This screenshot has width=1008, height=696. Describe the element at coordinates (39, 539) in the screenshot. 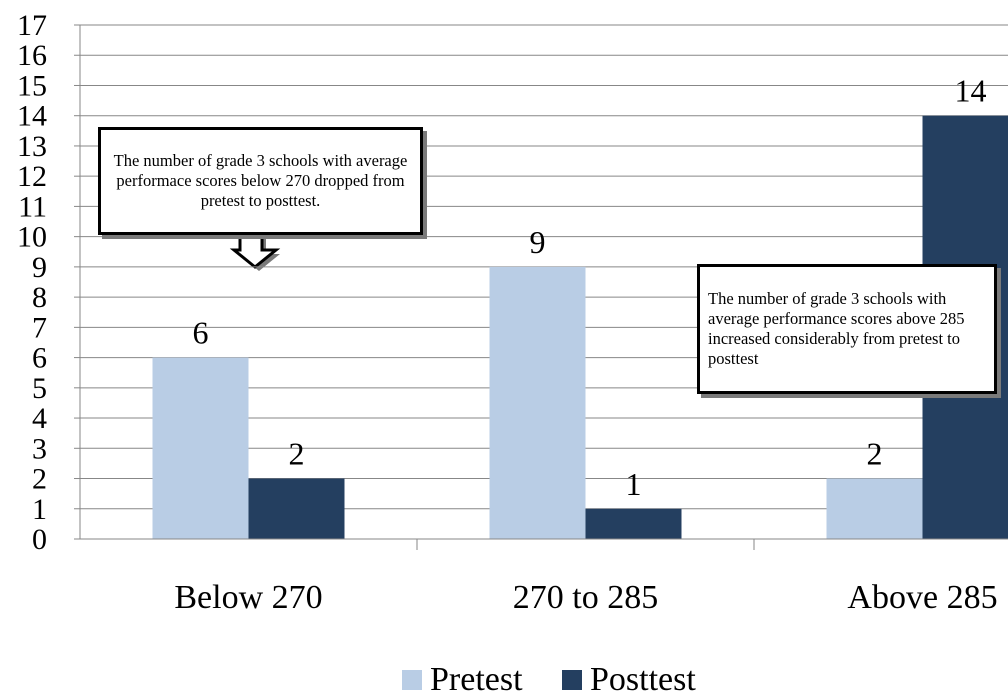

I see `y-tick-label-0: 0` at that location.